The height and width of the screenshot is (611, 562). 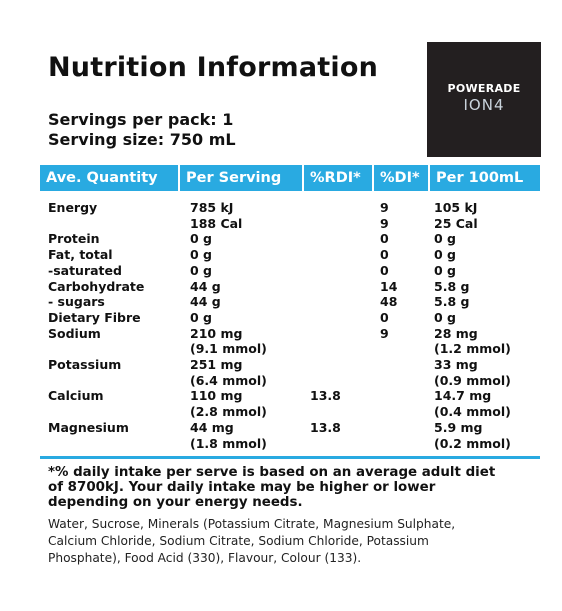 I want to click on header-cell: %DI*, so click(x=401, y=178).